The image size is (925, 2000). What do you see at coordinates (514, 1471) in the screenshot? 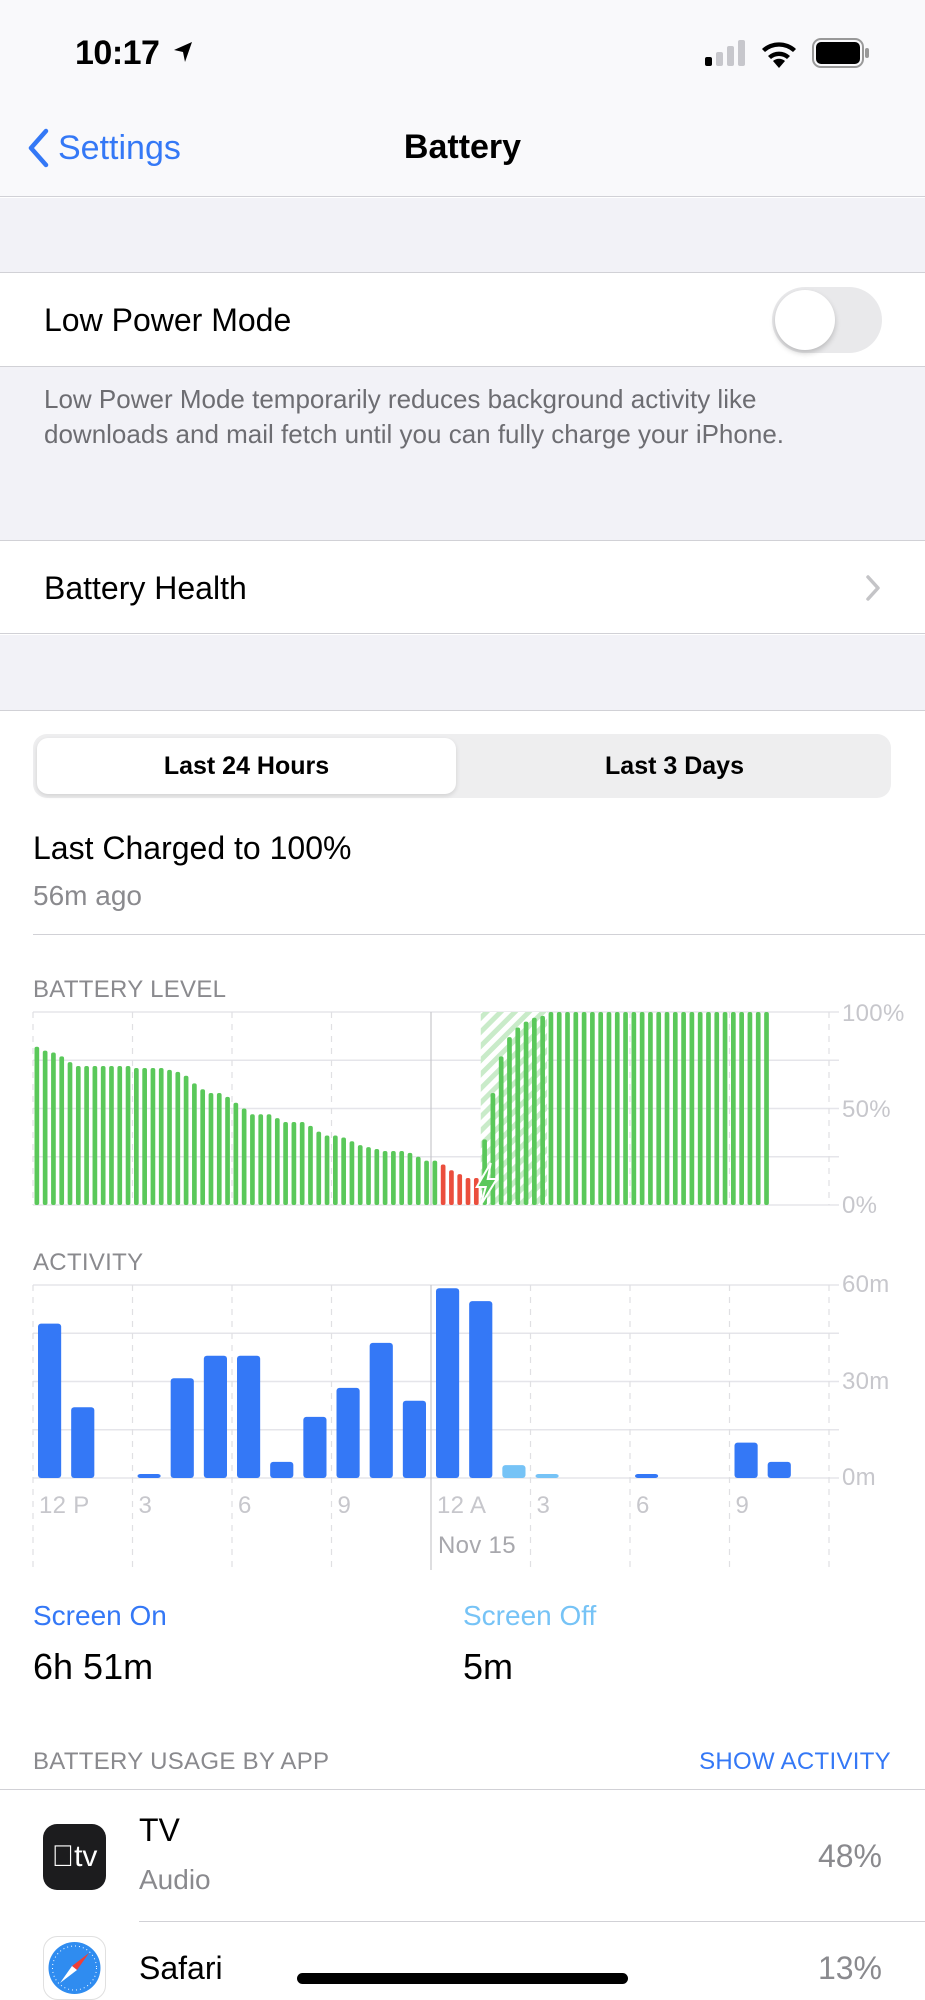
I see `screen-off-bar` at bounding box center [514, 1471].